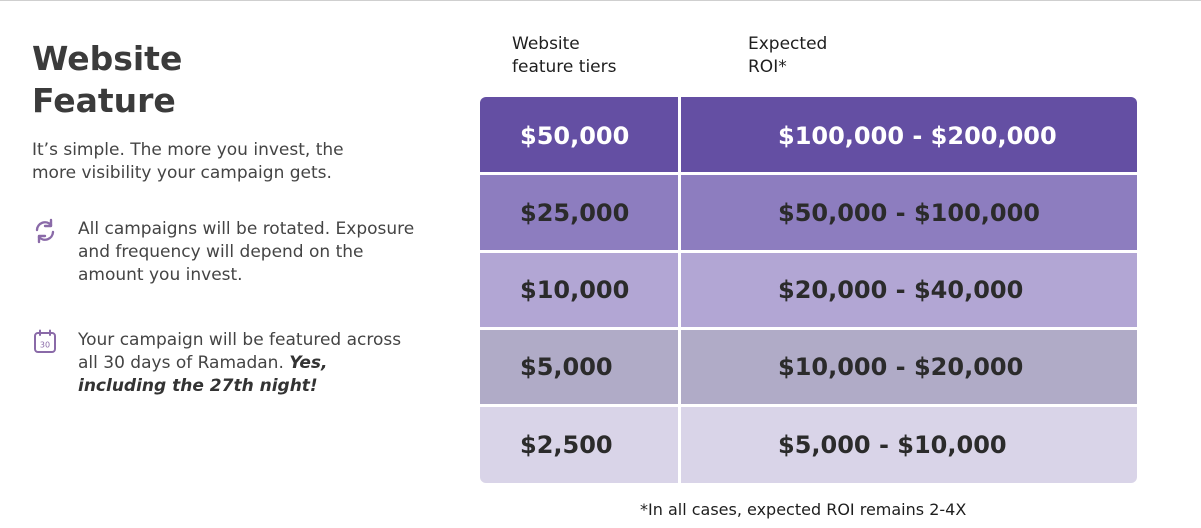  What do you see at coordinates (788, 44) in the screenshot?
I see `column-header-roi-line-1: Expected` at bounding box center [788, 44].